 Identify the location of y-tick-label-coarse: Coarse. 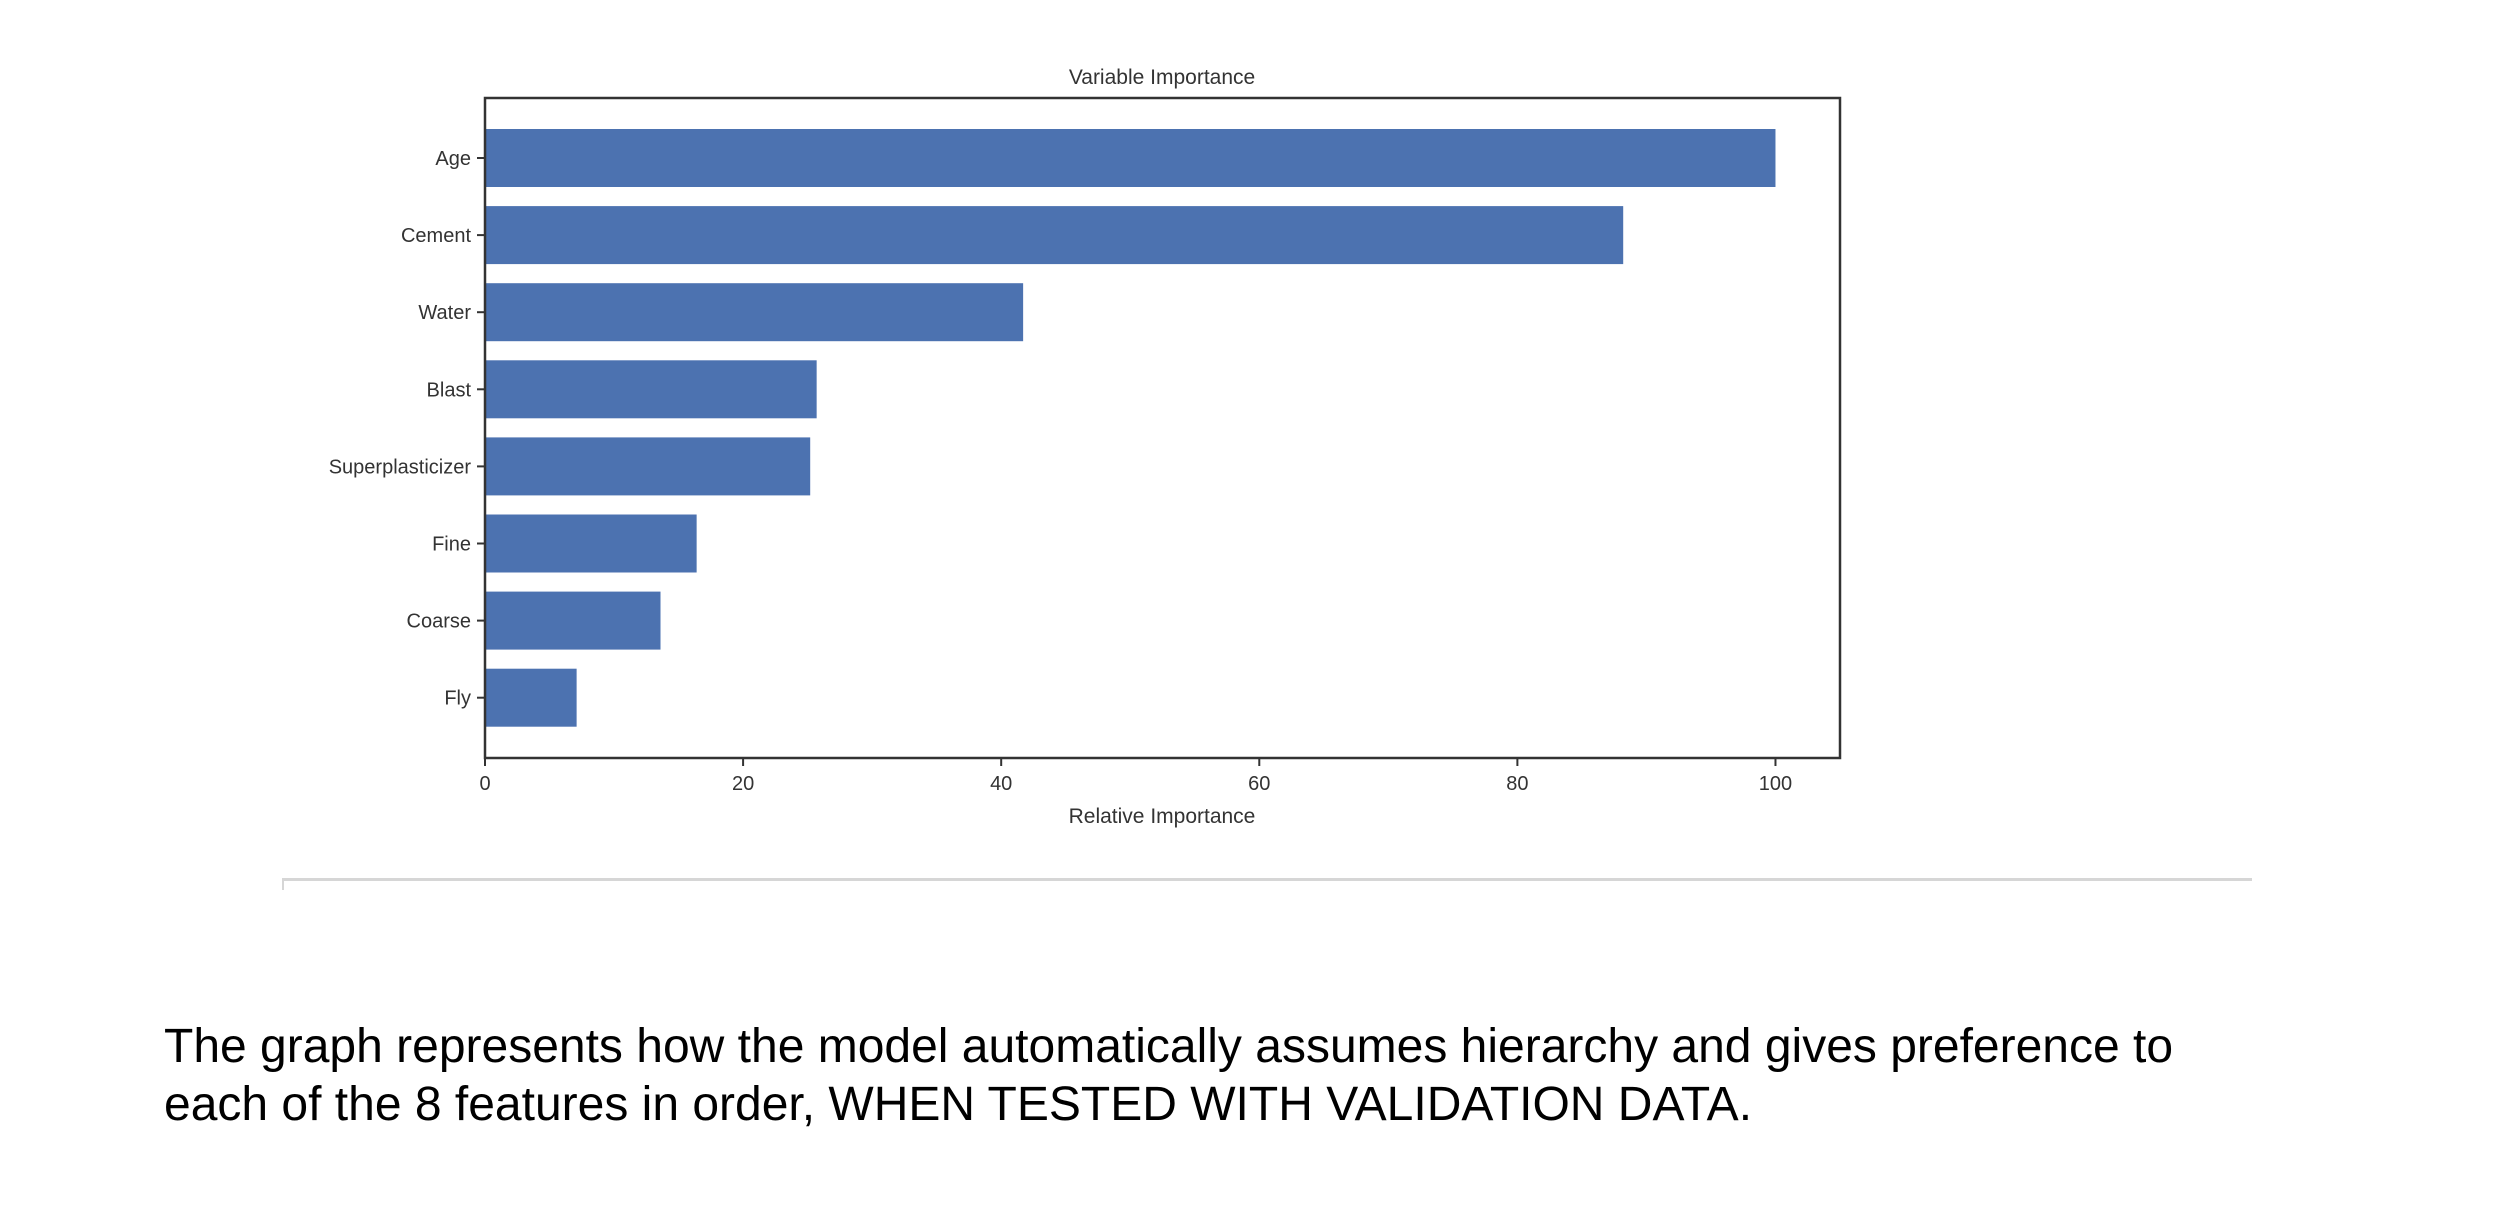
(439, 622).